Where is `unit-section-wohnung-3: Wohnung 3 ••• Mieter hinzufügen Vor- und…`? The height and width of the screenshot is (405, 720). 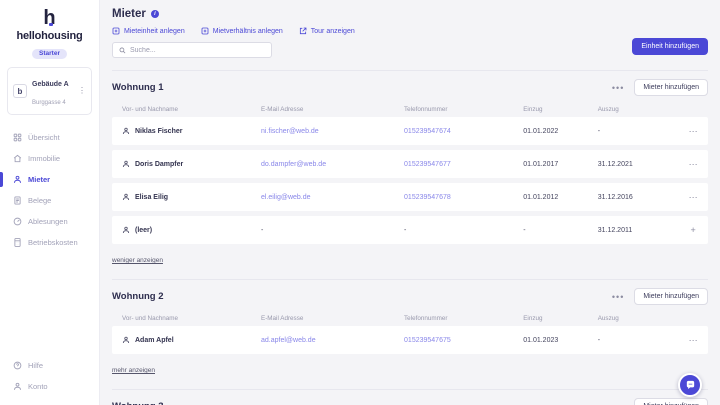 unit-section-wohnung-3: Wohnung 3 ••• Mieter hinzufügen Vor- und… is located at coordinates (410, 397).